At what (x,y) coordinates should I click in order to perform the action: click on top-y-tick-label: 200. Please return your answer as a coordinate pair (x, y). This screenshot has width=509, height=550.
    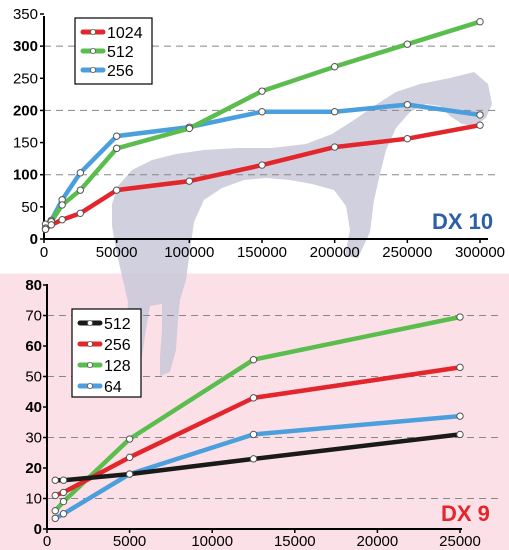
    Looking at the image, I should click on (25, 110).